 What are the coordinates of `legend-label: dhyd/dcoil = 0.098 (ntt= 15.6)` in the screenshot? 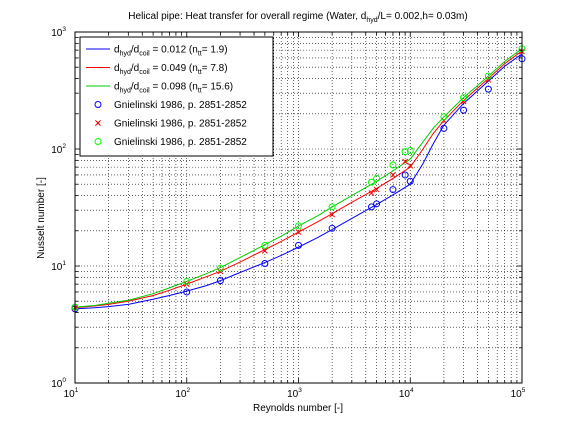 It's located at (173, 88).